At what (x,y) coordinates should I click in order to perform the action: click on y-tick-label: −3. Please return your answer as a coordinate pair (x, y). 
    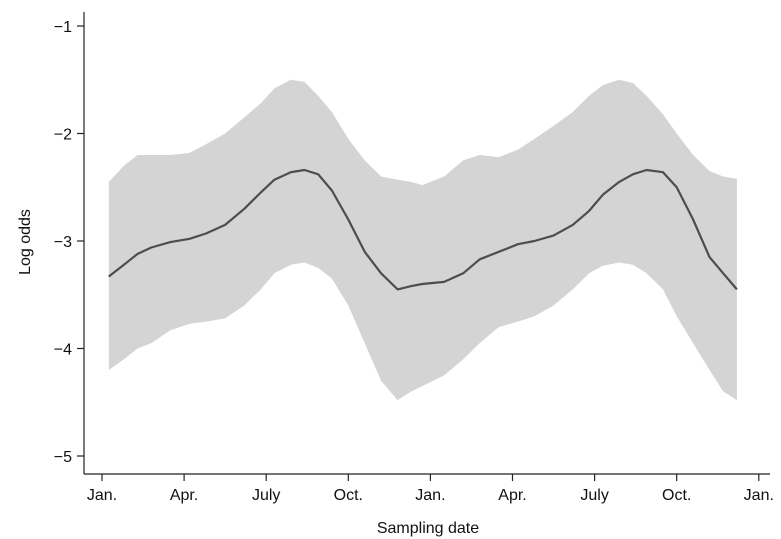
    Looking at the image, I should click on (63, 242).